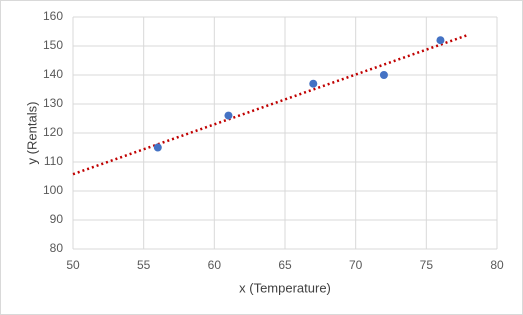 This screenshot has width=523, height=315. What do you see at coordinates (73, 265) in the screenshot?
I see `x-tick-label: 50` at bounding box center [73, 265].